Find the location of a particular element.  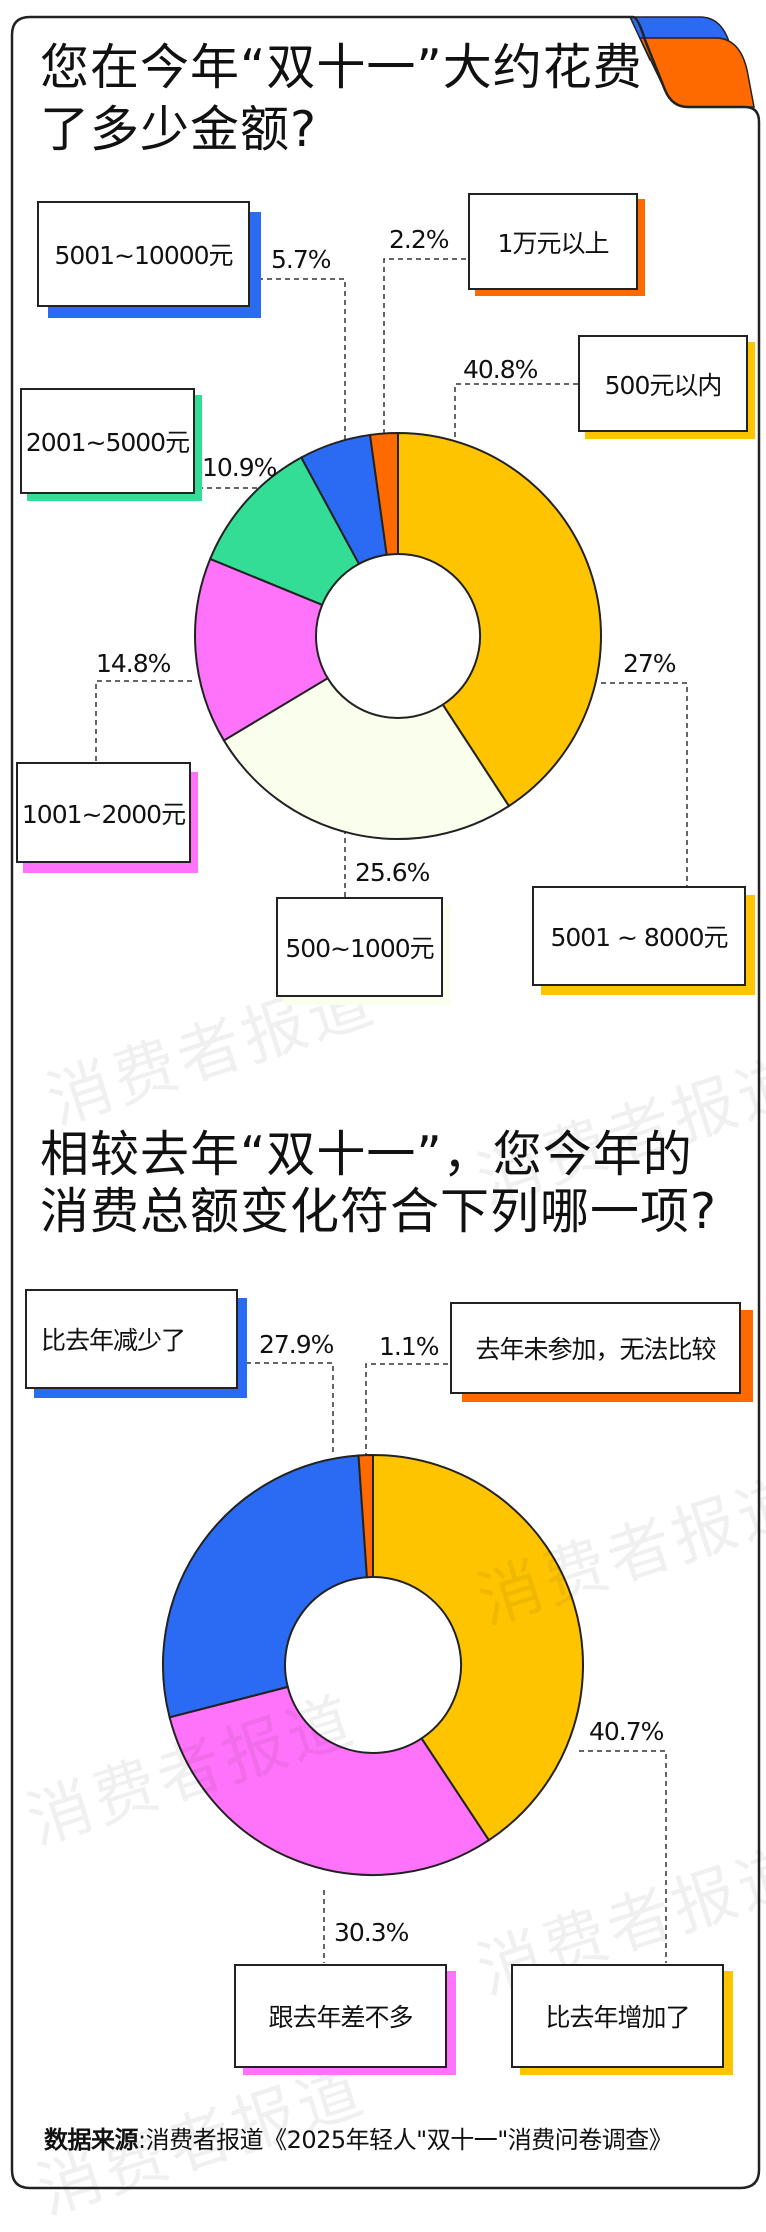

label-box-2001-5000: 2001~5000元 is located at coordinates (107, 441).